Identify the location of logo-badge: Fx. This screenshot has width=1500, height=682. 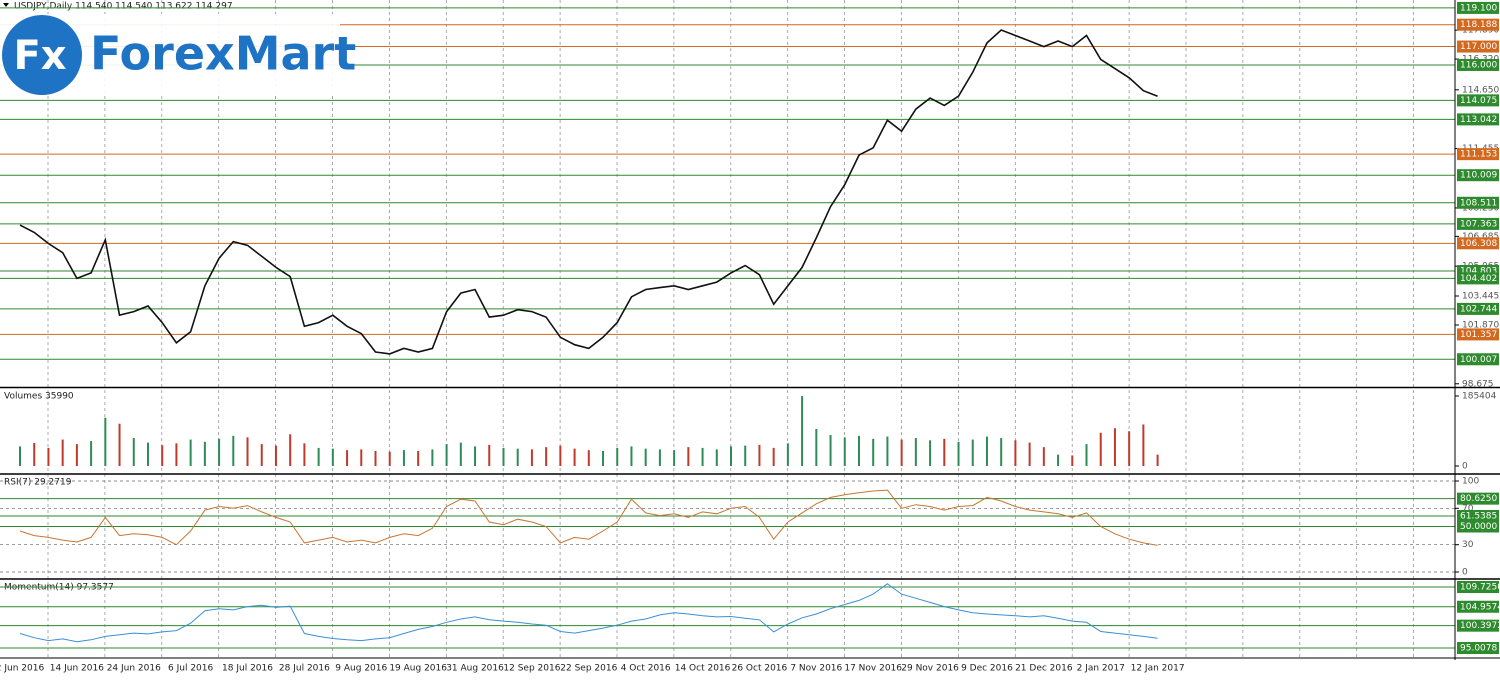
(39, 56).